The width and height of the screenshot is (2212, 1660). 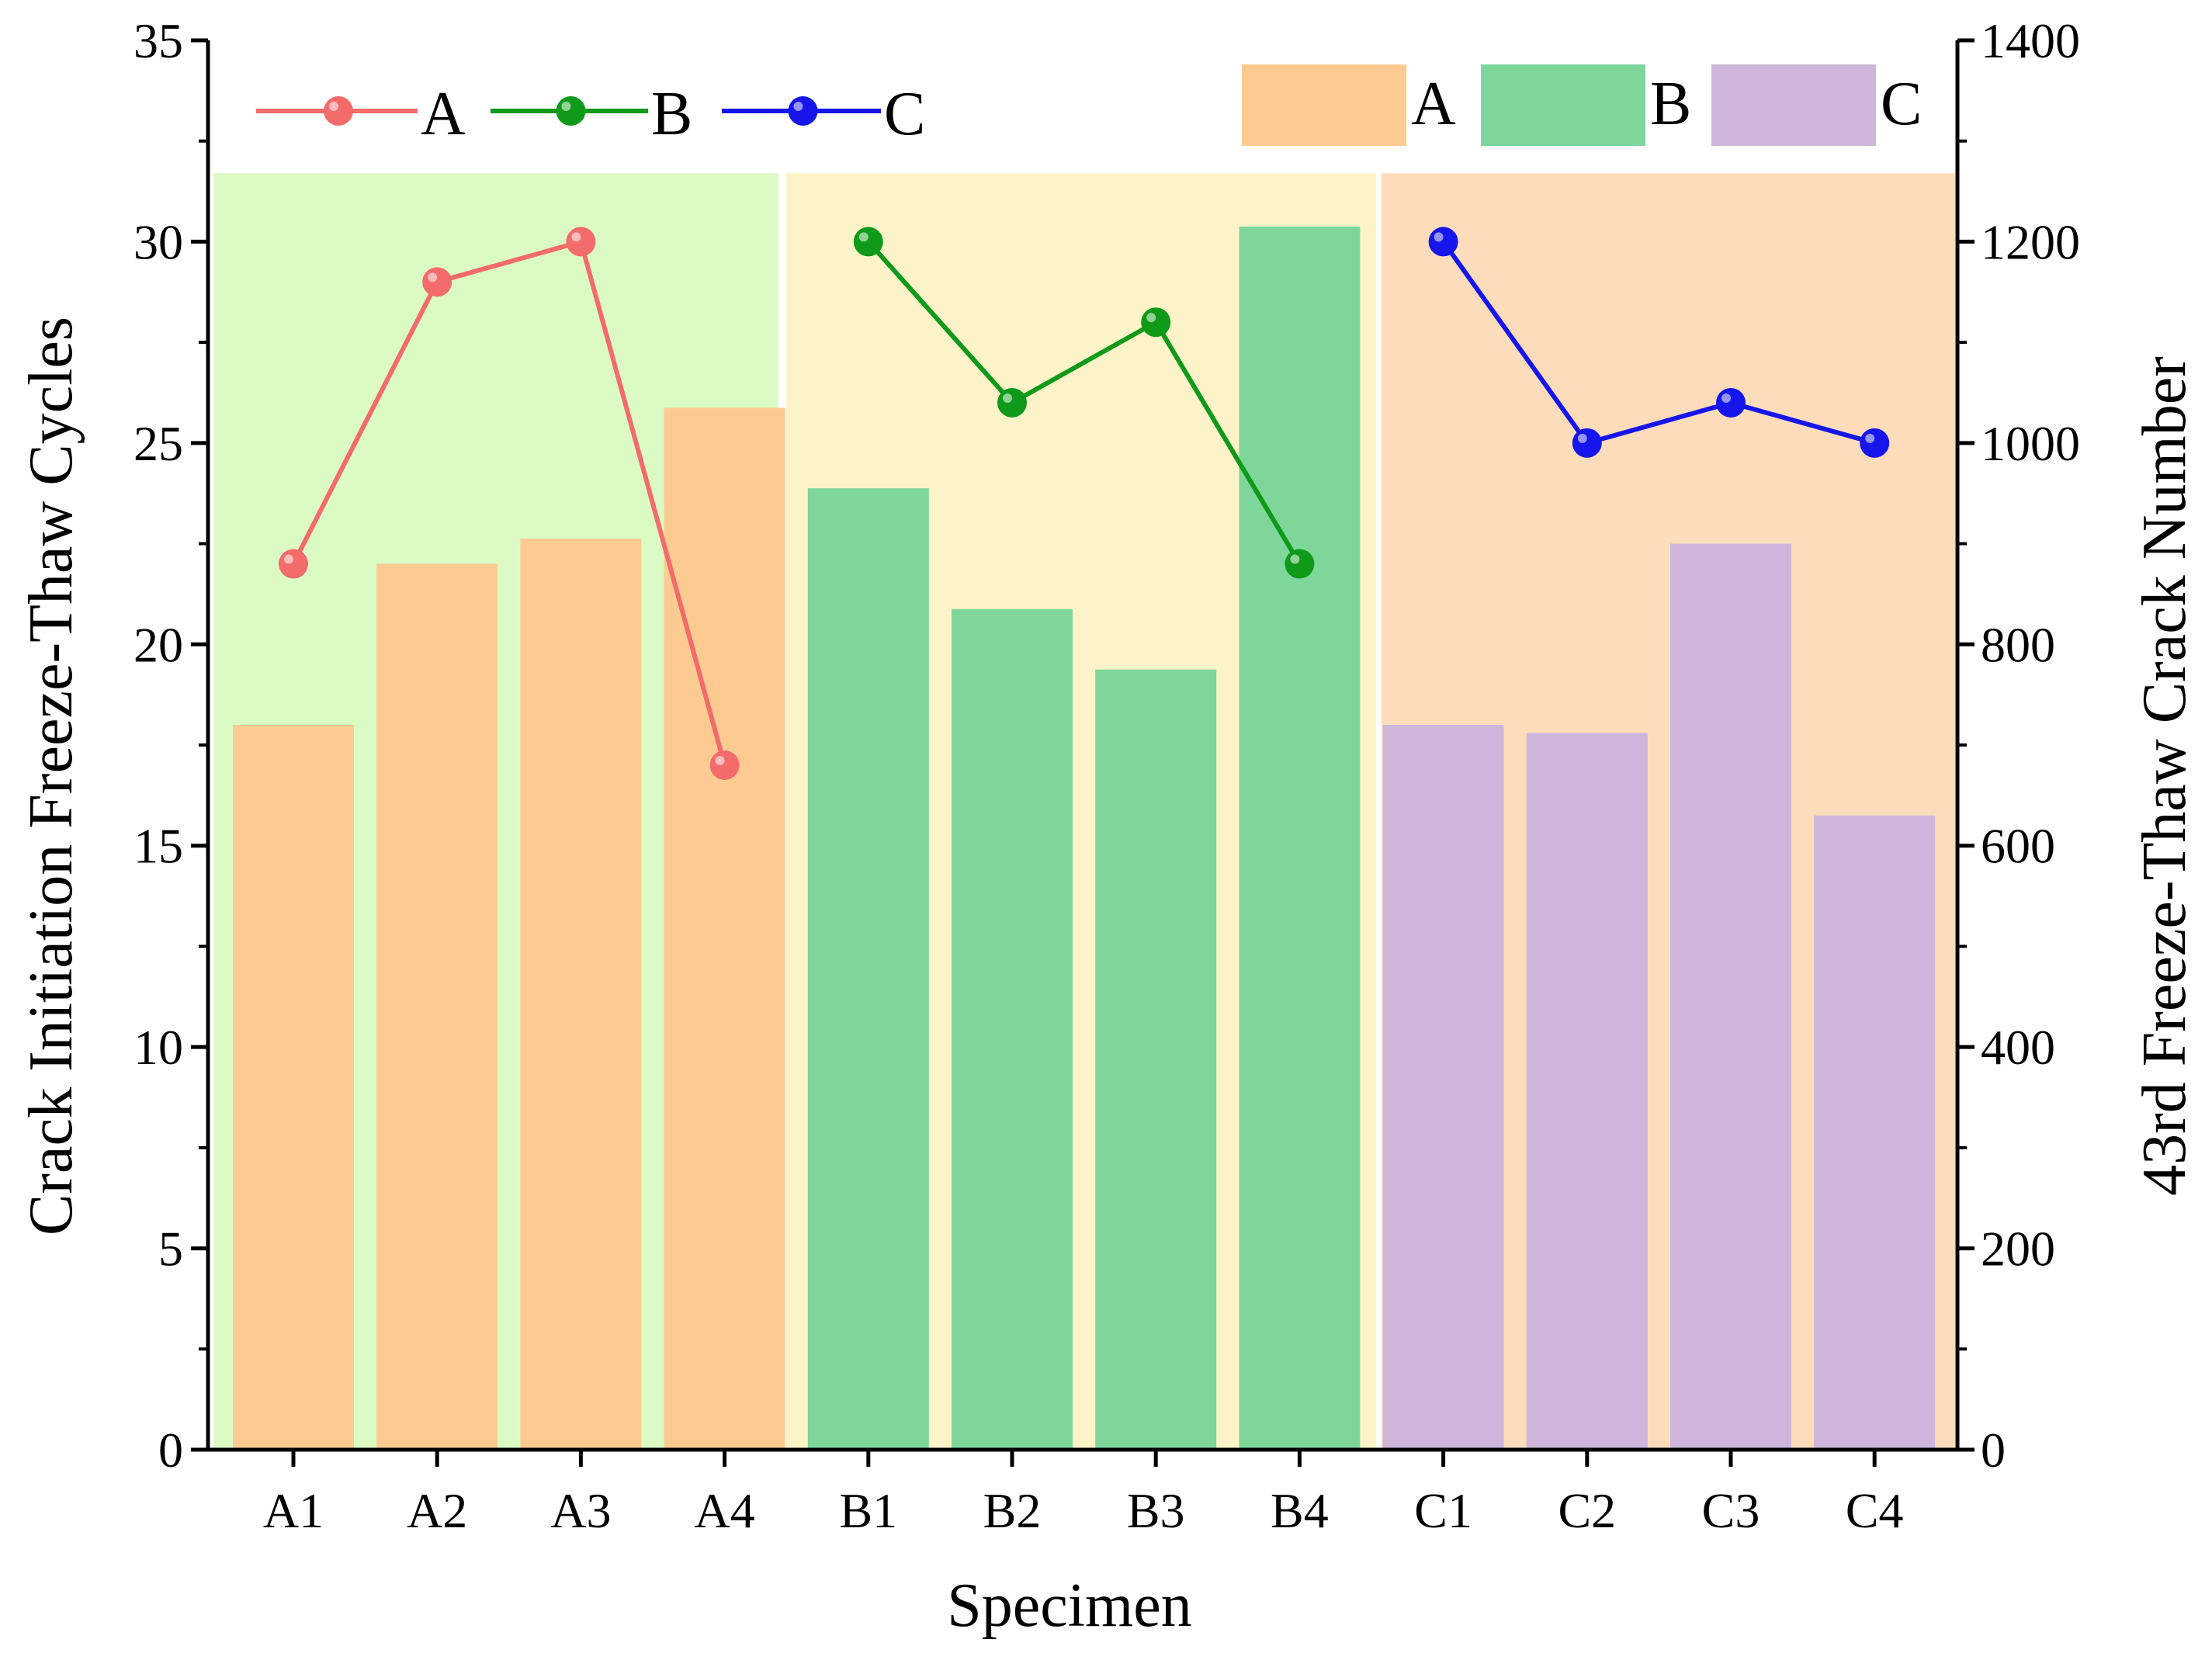 What do you see at coordinates (1870, 438) in the screenshot?
I see `point-highlight-c4` at bounding box center [1870, 438].